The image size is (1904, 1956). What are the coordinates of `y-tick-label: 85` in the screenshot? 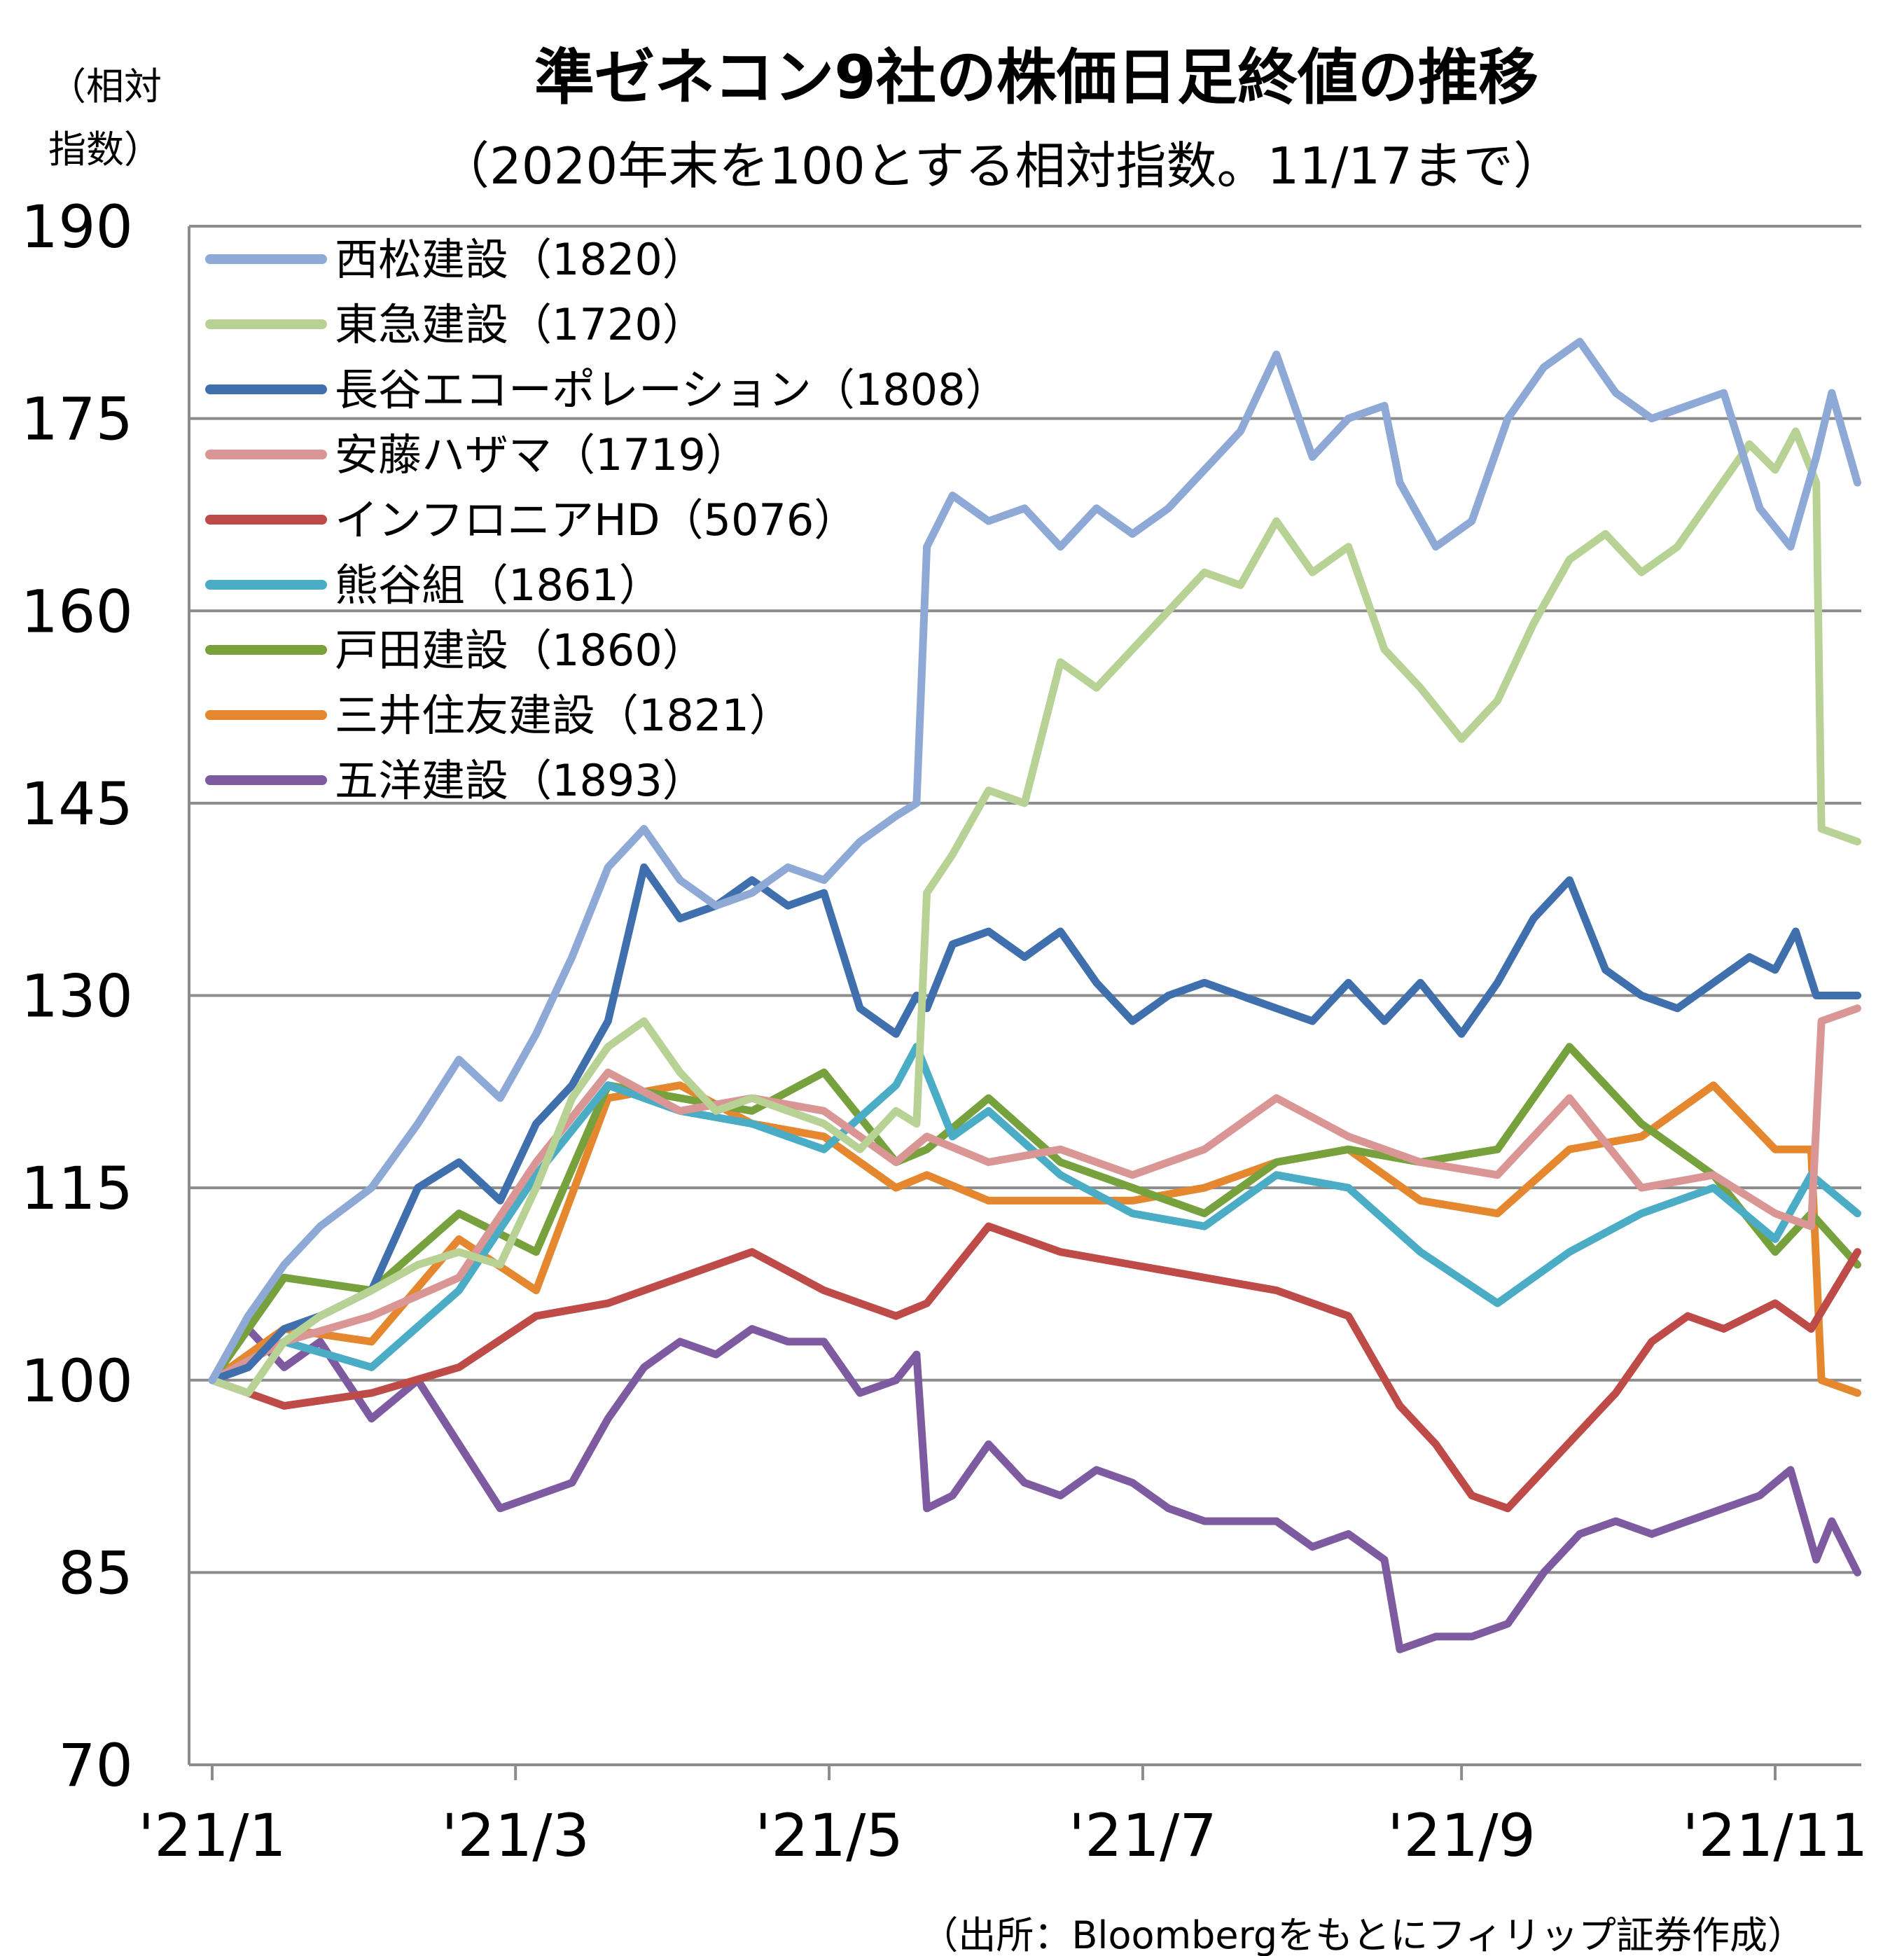 It's located at (96, 1573).